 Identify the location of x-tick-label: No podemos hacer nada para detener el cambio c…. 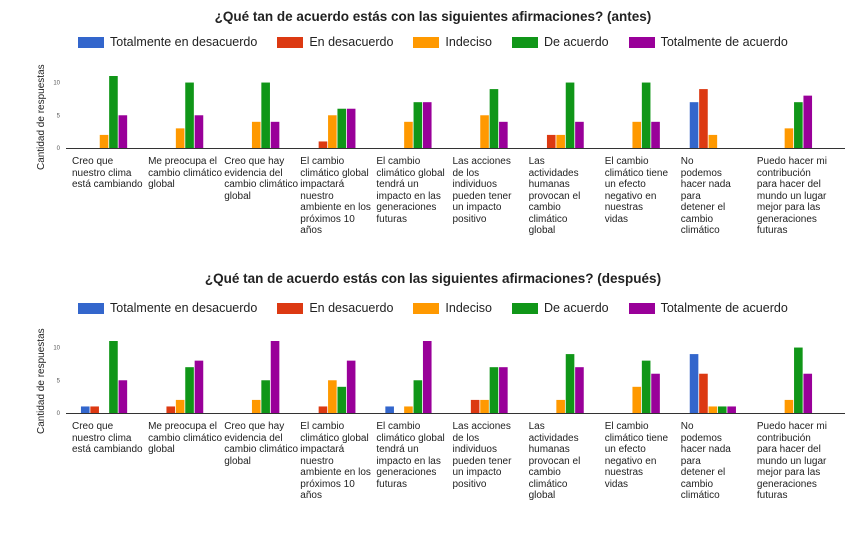
(721, 196).